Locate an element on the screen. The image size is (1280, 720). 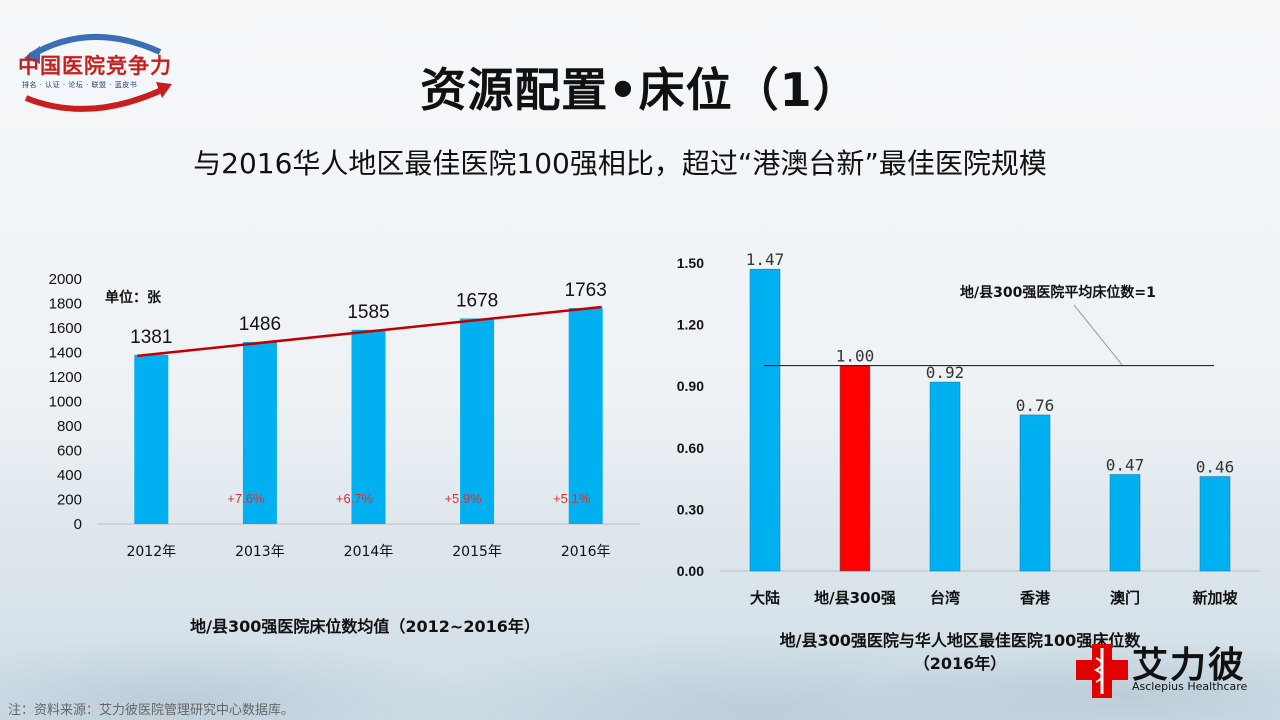
y-tick-label: 200 is located at coordinates (69, 500).